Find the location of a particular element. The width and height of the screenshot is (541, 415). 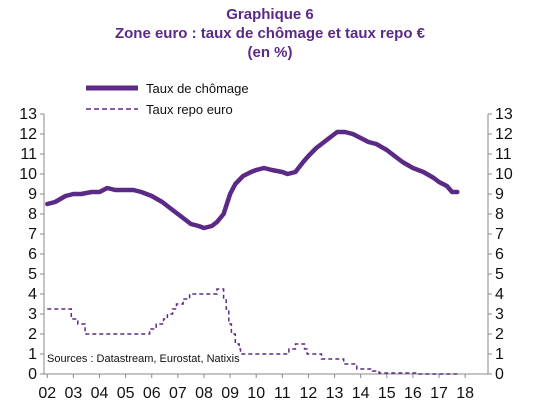

x-tick-label: 11 is located at coordinates (282, 393).